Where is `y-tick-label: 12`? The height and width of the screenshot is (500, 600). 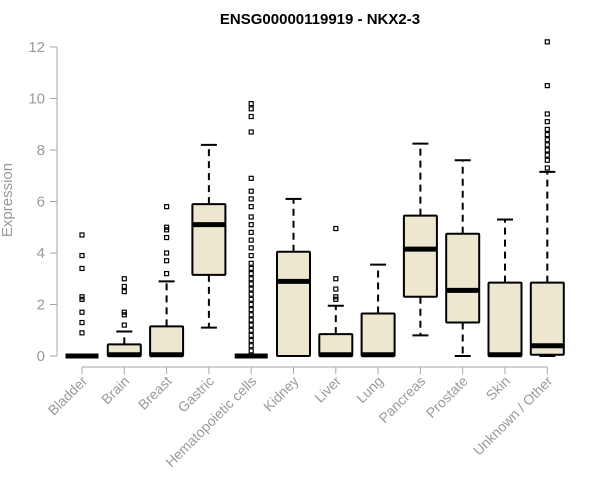
y-tick-label: 12 is located at coordinates (36, 47).